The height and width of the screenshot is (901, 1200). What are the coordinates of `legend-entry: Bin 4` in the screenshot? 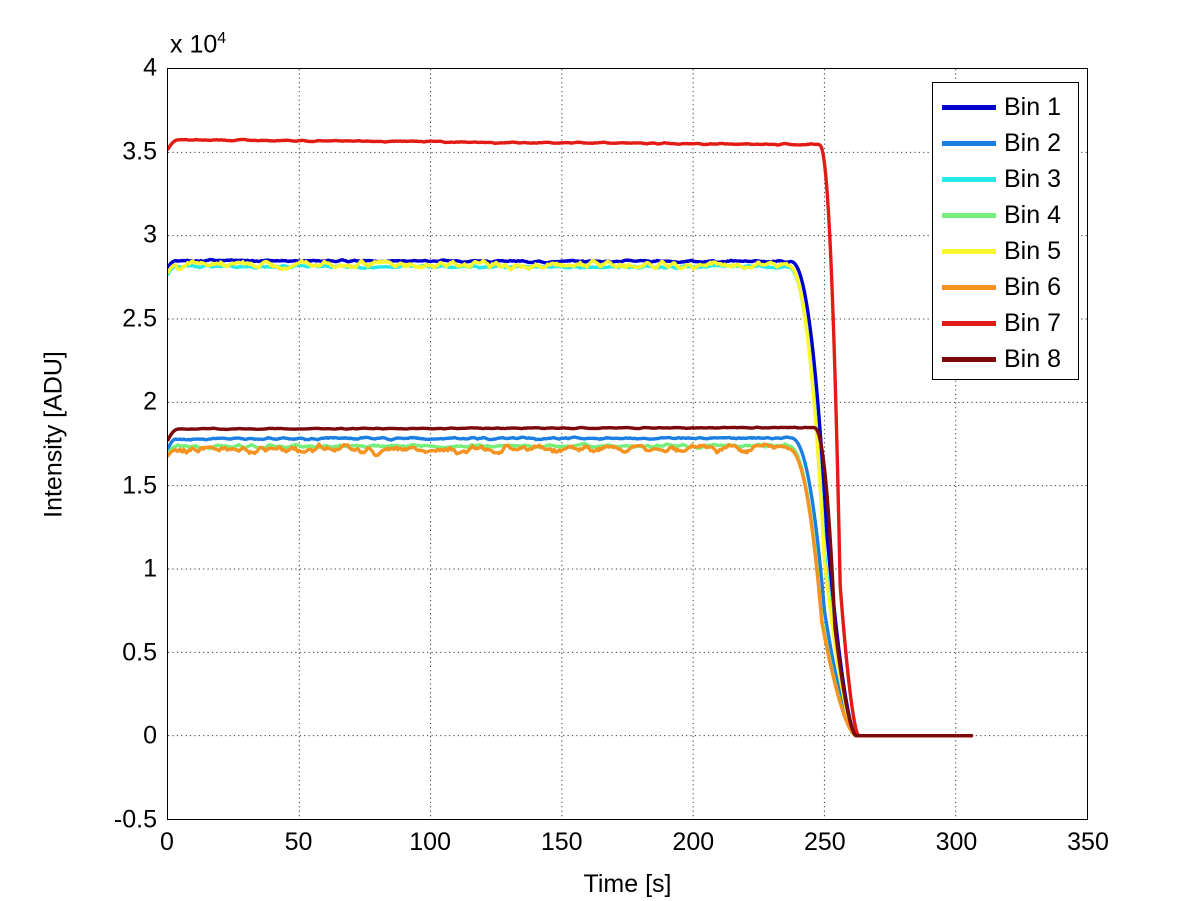 It's located at (1005, 215).